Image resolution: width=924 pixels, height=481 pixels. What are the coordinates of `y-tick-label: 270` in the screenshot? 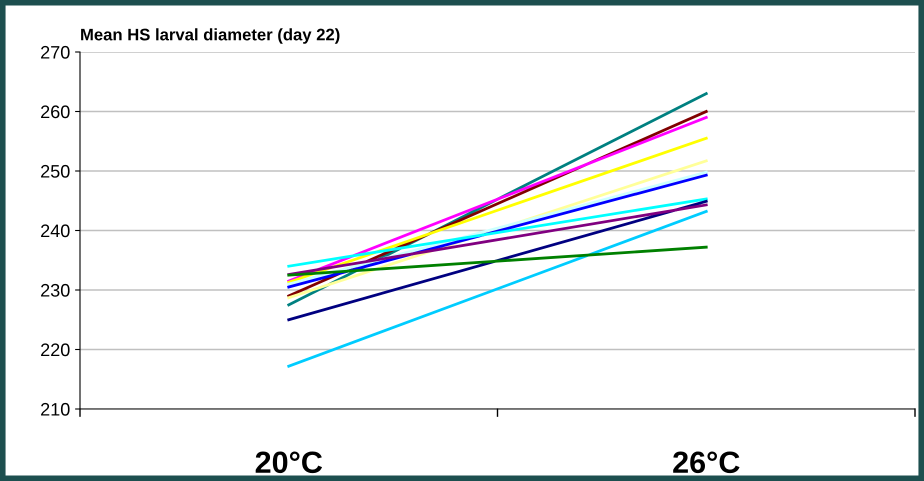 It's located at (55, 52).